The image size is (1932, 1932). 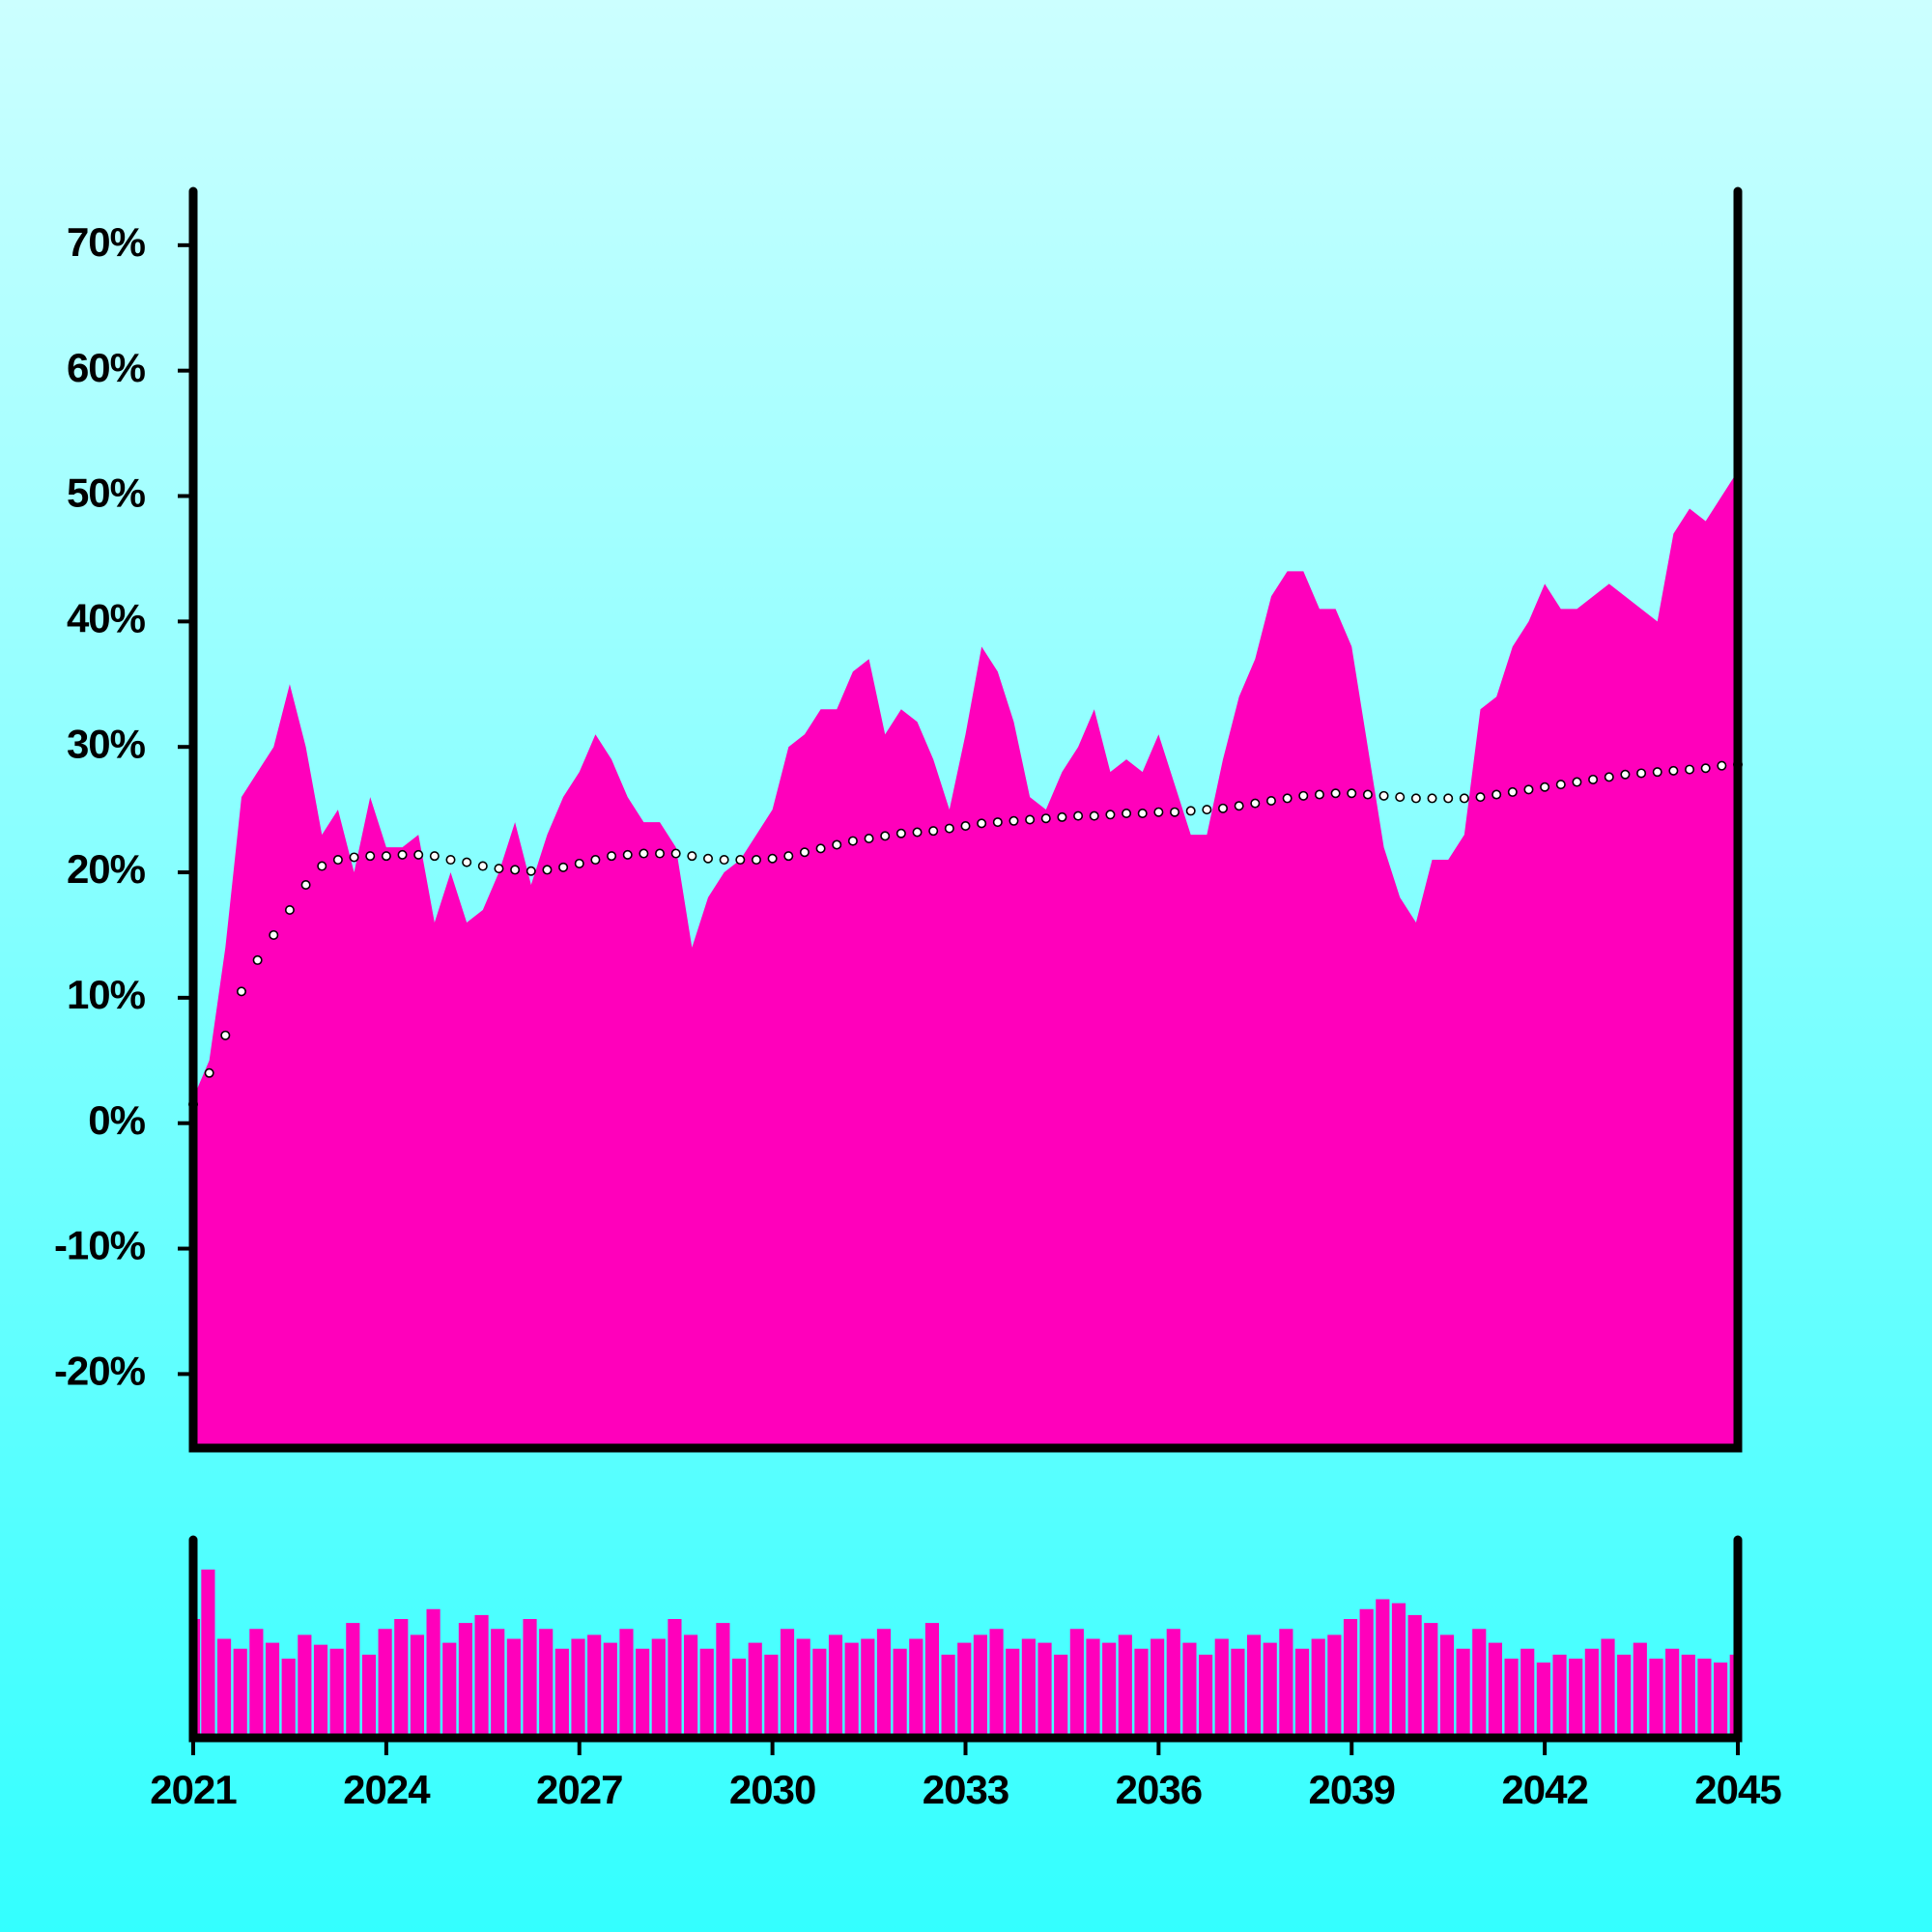 What do you see at coordinates (106, 617) in the screenshot?
I see `y-tick-label: 40%` at bounding box center [106, 617].